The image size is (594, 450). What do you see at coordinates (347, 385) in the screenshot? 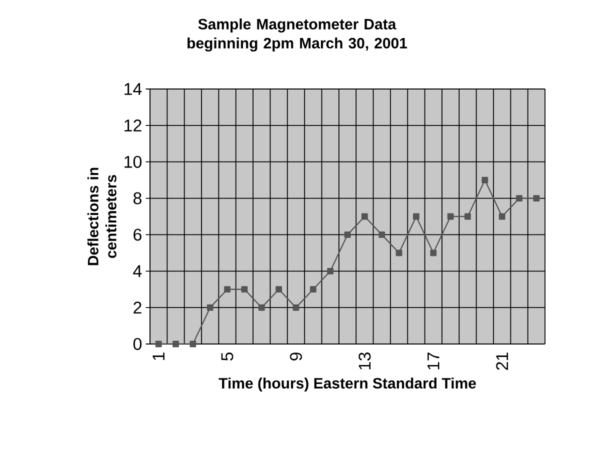
I see `x-axis-title: Time (hours) Eastern Standard Time` at bounding box center [347, 385].